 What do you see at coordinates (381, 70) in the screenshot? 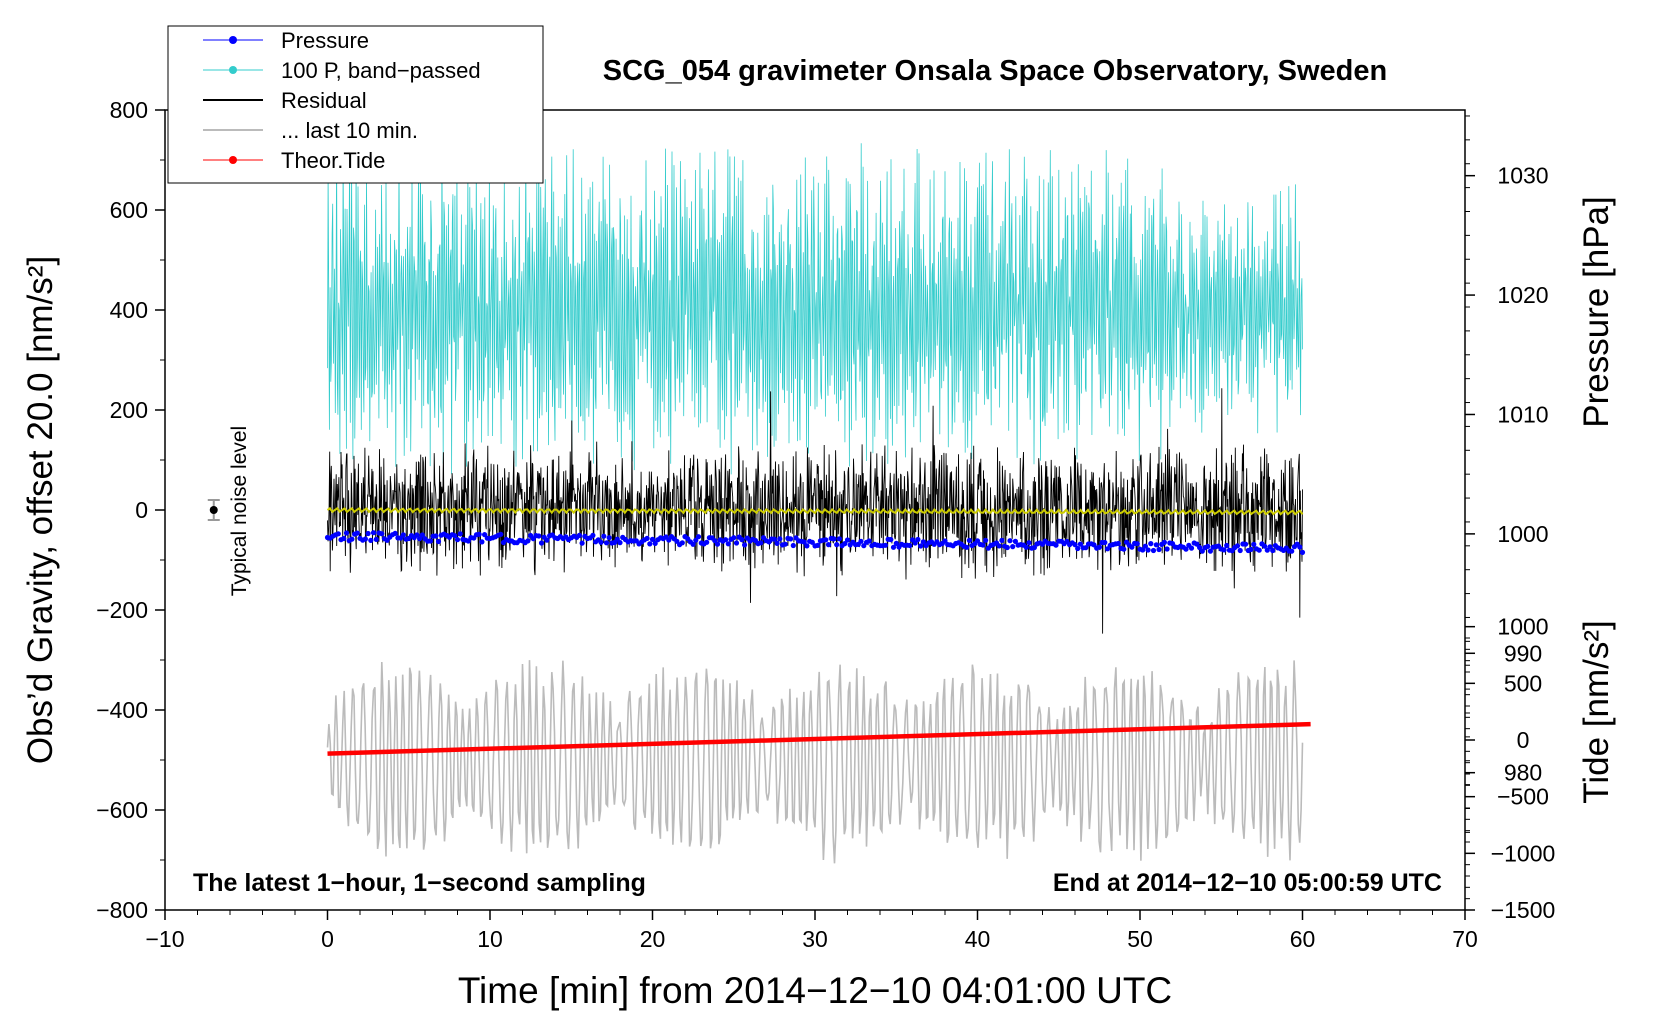
I see `legend-label: 100 P, band−passed` at bounding box center [381, 70].